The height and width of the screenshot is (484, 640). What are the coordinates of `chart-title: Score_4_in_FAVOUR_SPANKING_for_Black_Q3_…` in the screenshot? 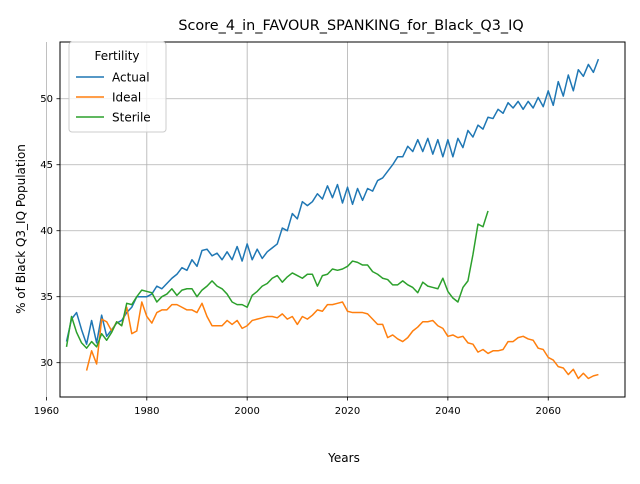 It's located at (350, 26).